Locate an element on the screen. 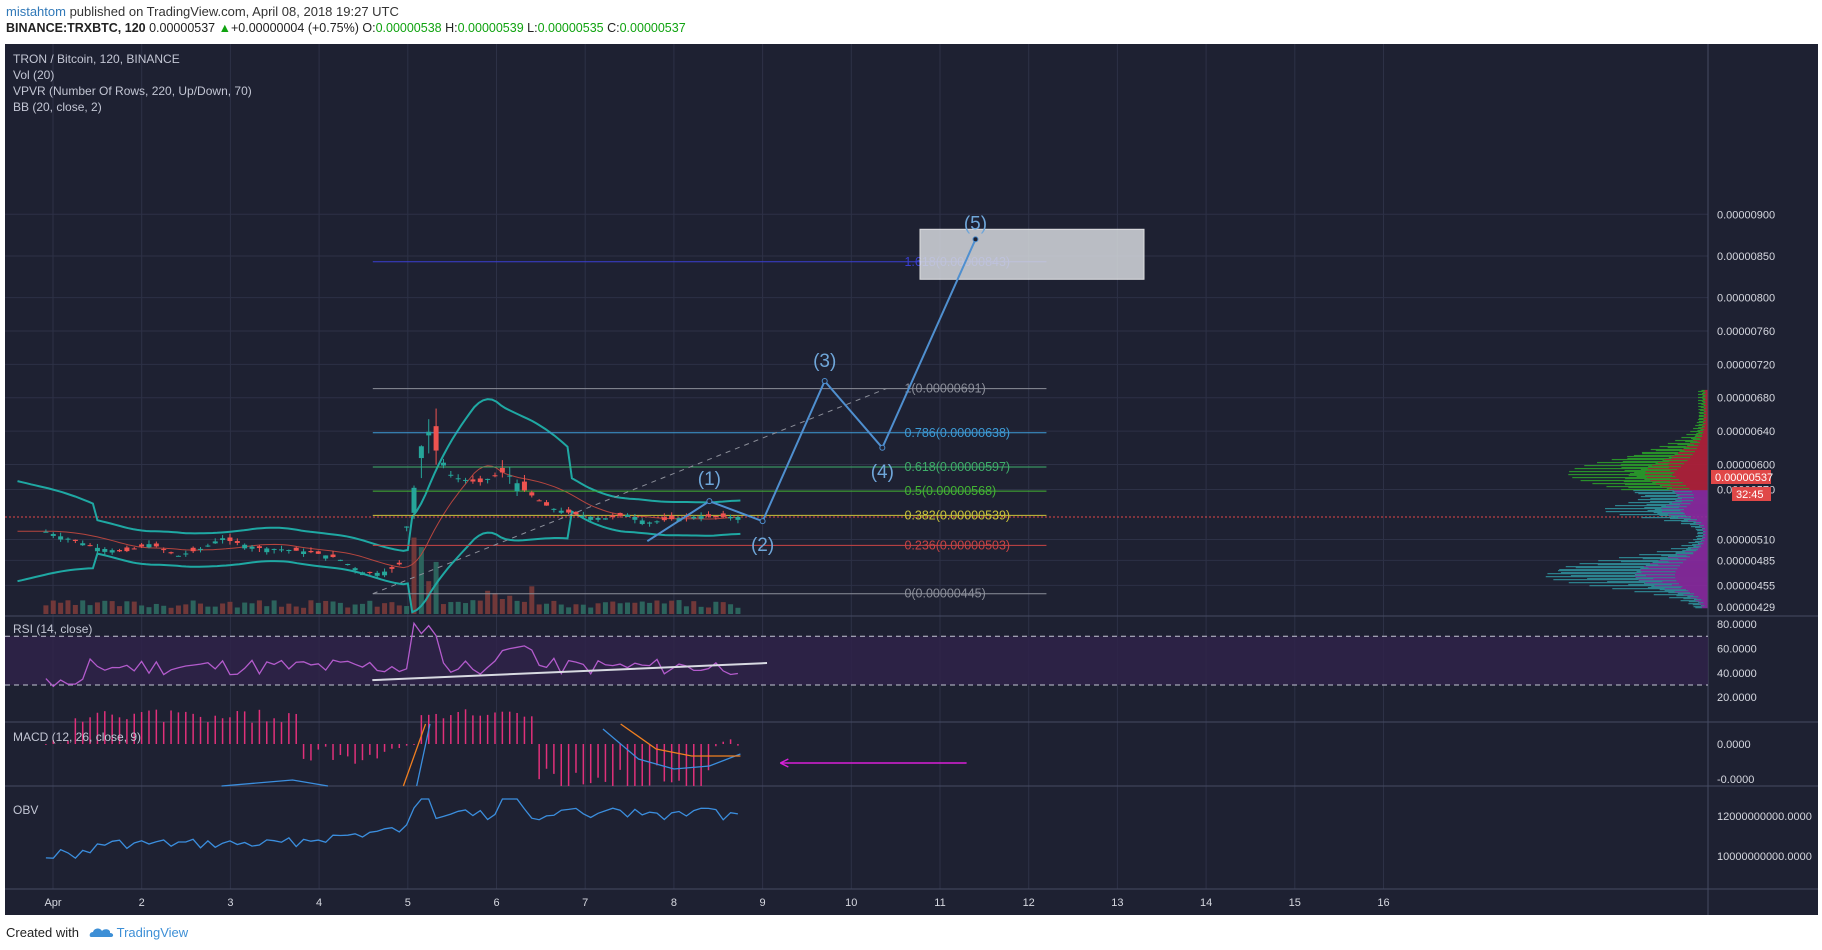 This screenshot has width=1822, height=950. time-tick-label: 13 is located at coordinates (1117, 903).